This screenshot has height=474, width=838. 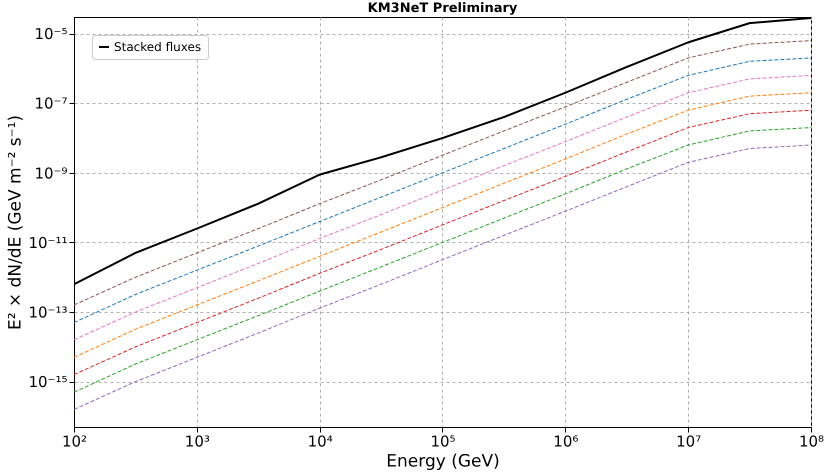 I want to click on x-tick-label: 10⁶, so click(x=565, y=441).